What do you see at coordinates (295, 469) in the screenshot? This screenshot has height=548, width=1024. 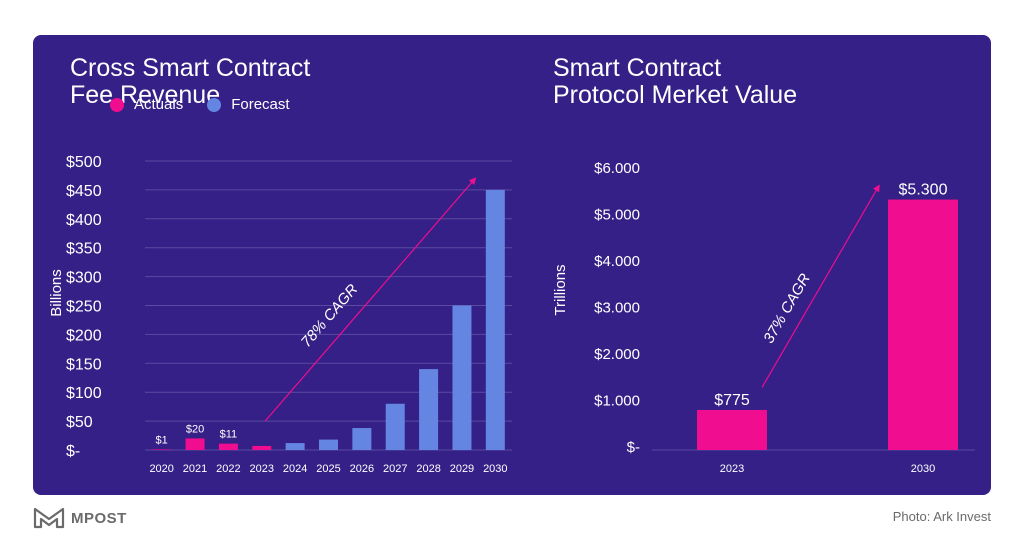 I see `left-xtick-label: 2024` at bounding box center [295, 469].